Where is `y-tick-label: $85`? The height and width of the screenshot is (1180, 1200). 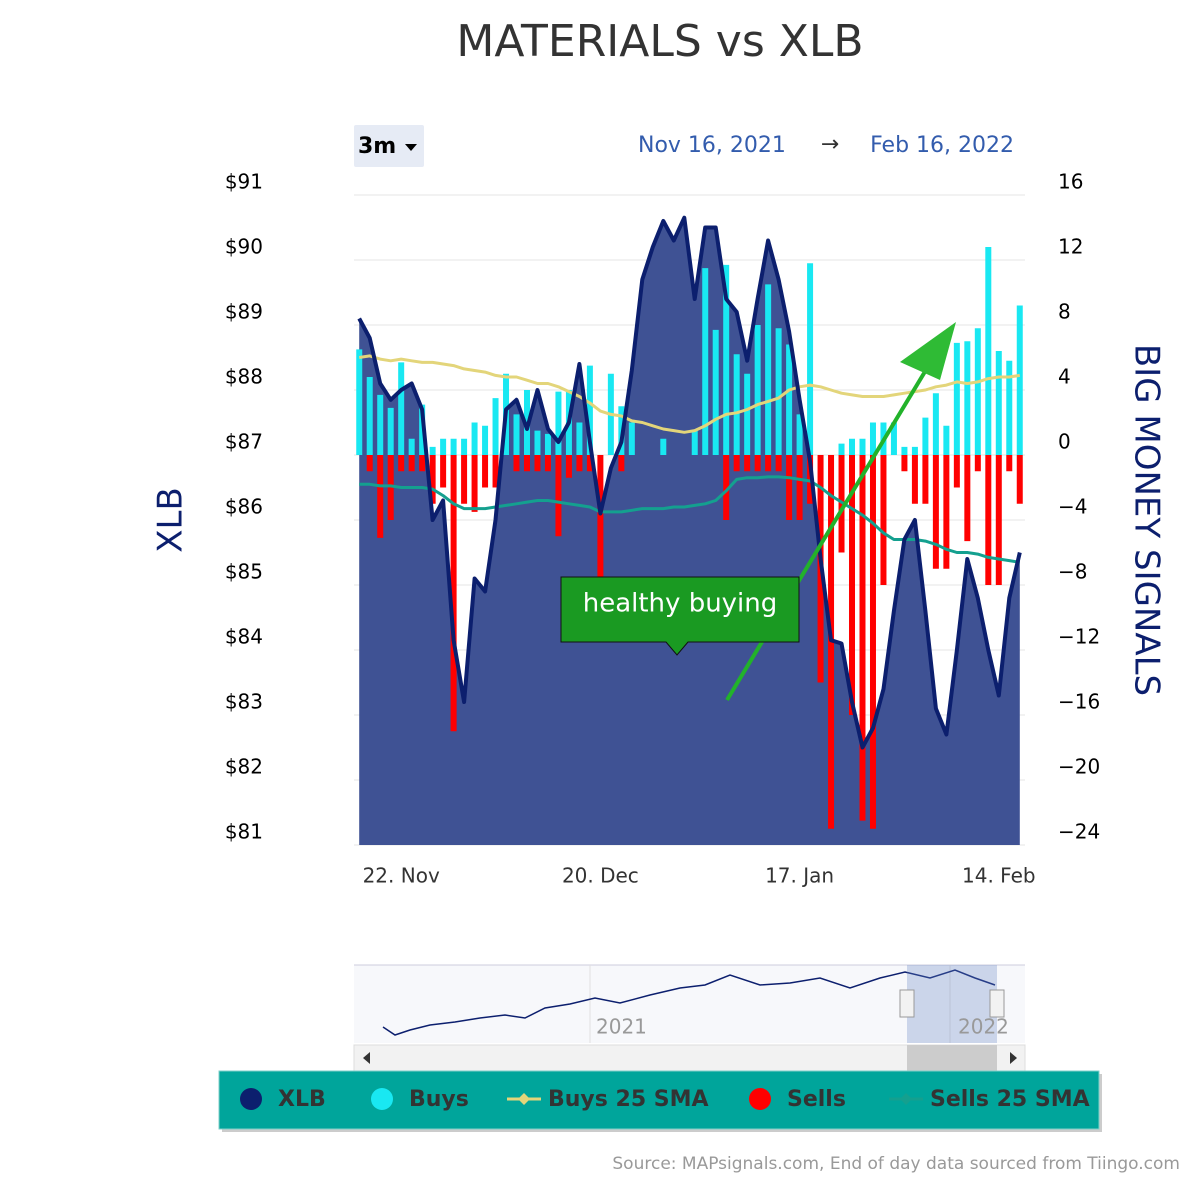 y-tick-label: $85 is located at coordinates (244, 572).